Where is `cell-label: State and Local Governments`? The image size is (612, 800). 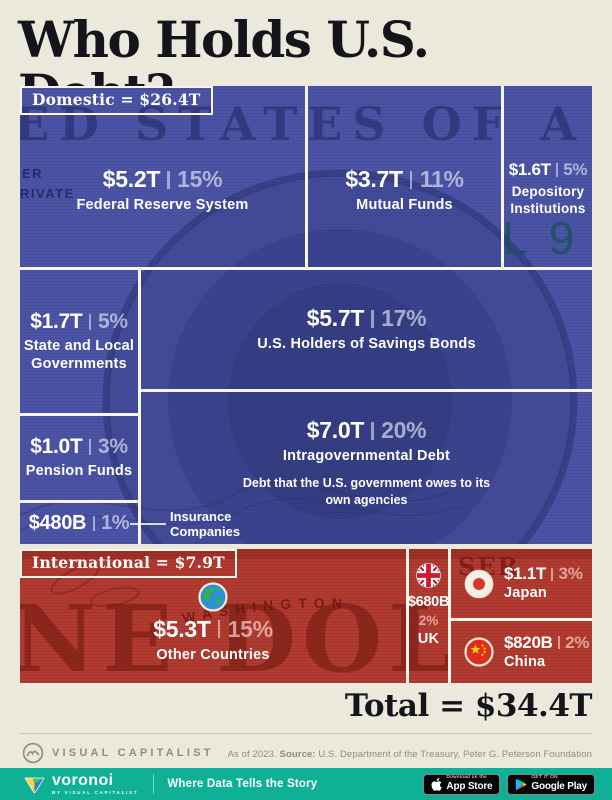
cell-label: State and Local Governments is located at coordinates (79, 354).